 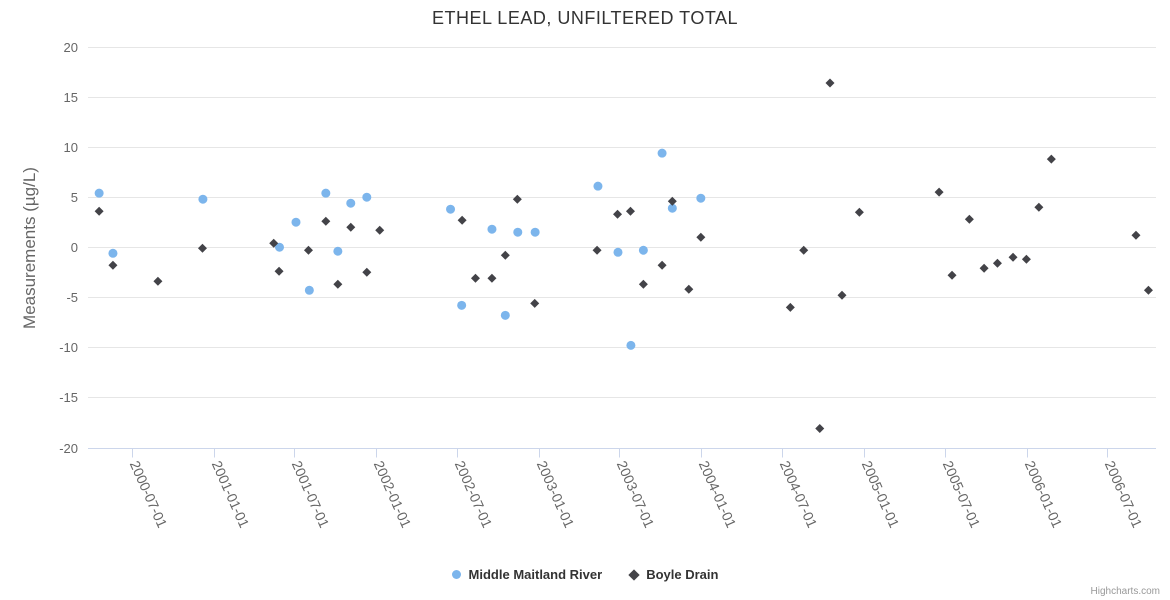 I want to click on y-axis-label: -20, so click(x=68, y=448).